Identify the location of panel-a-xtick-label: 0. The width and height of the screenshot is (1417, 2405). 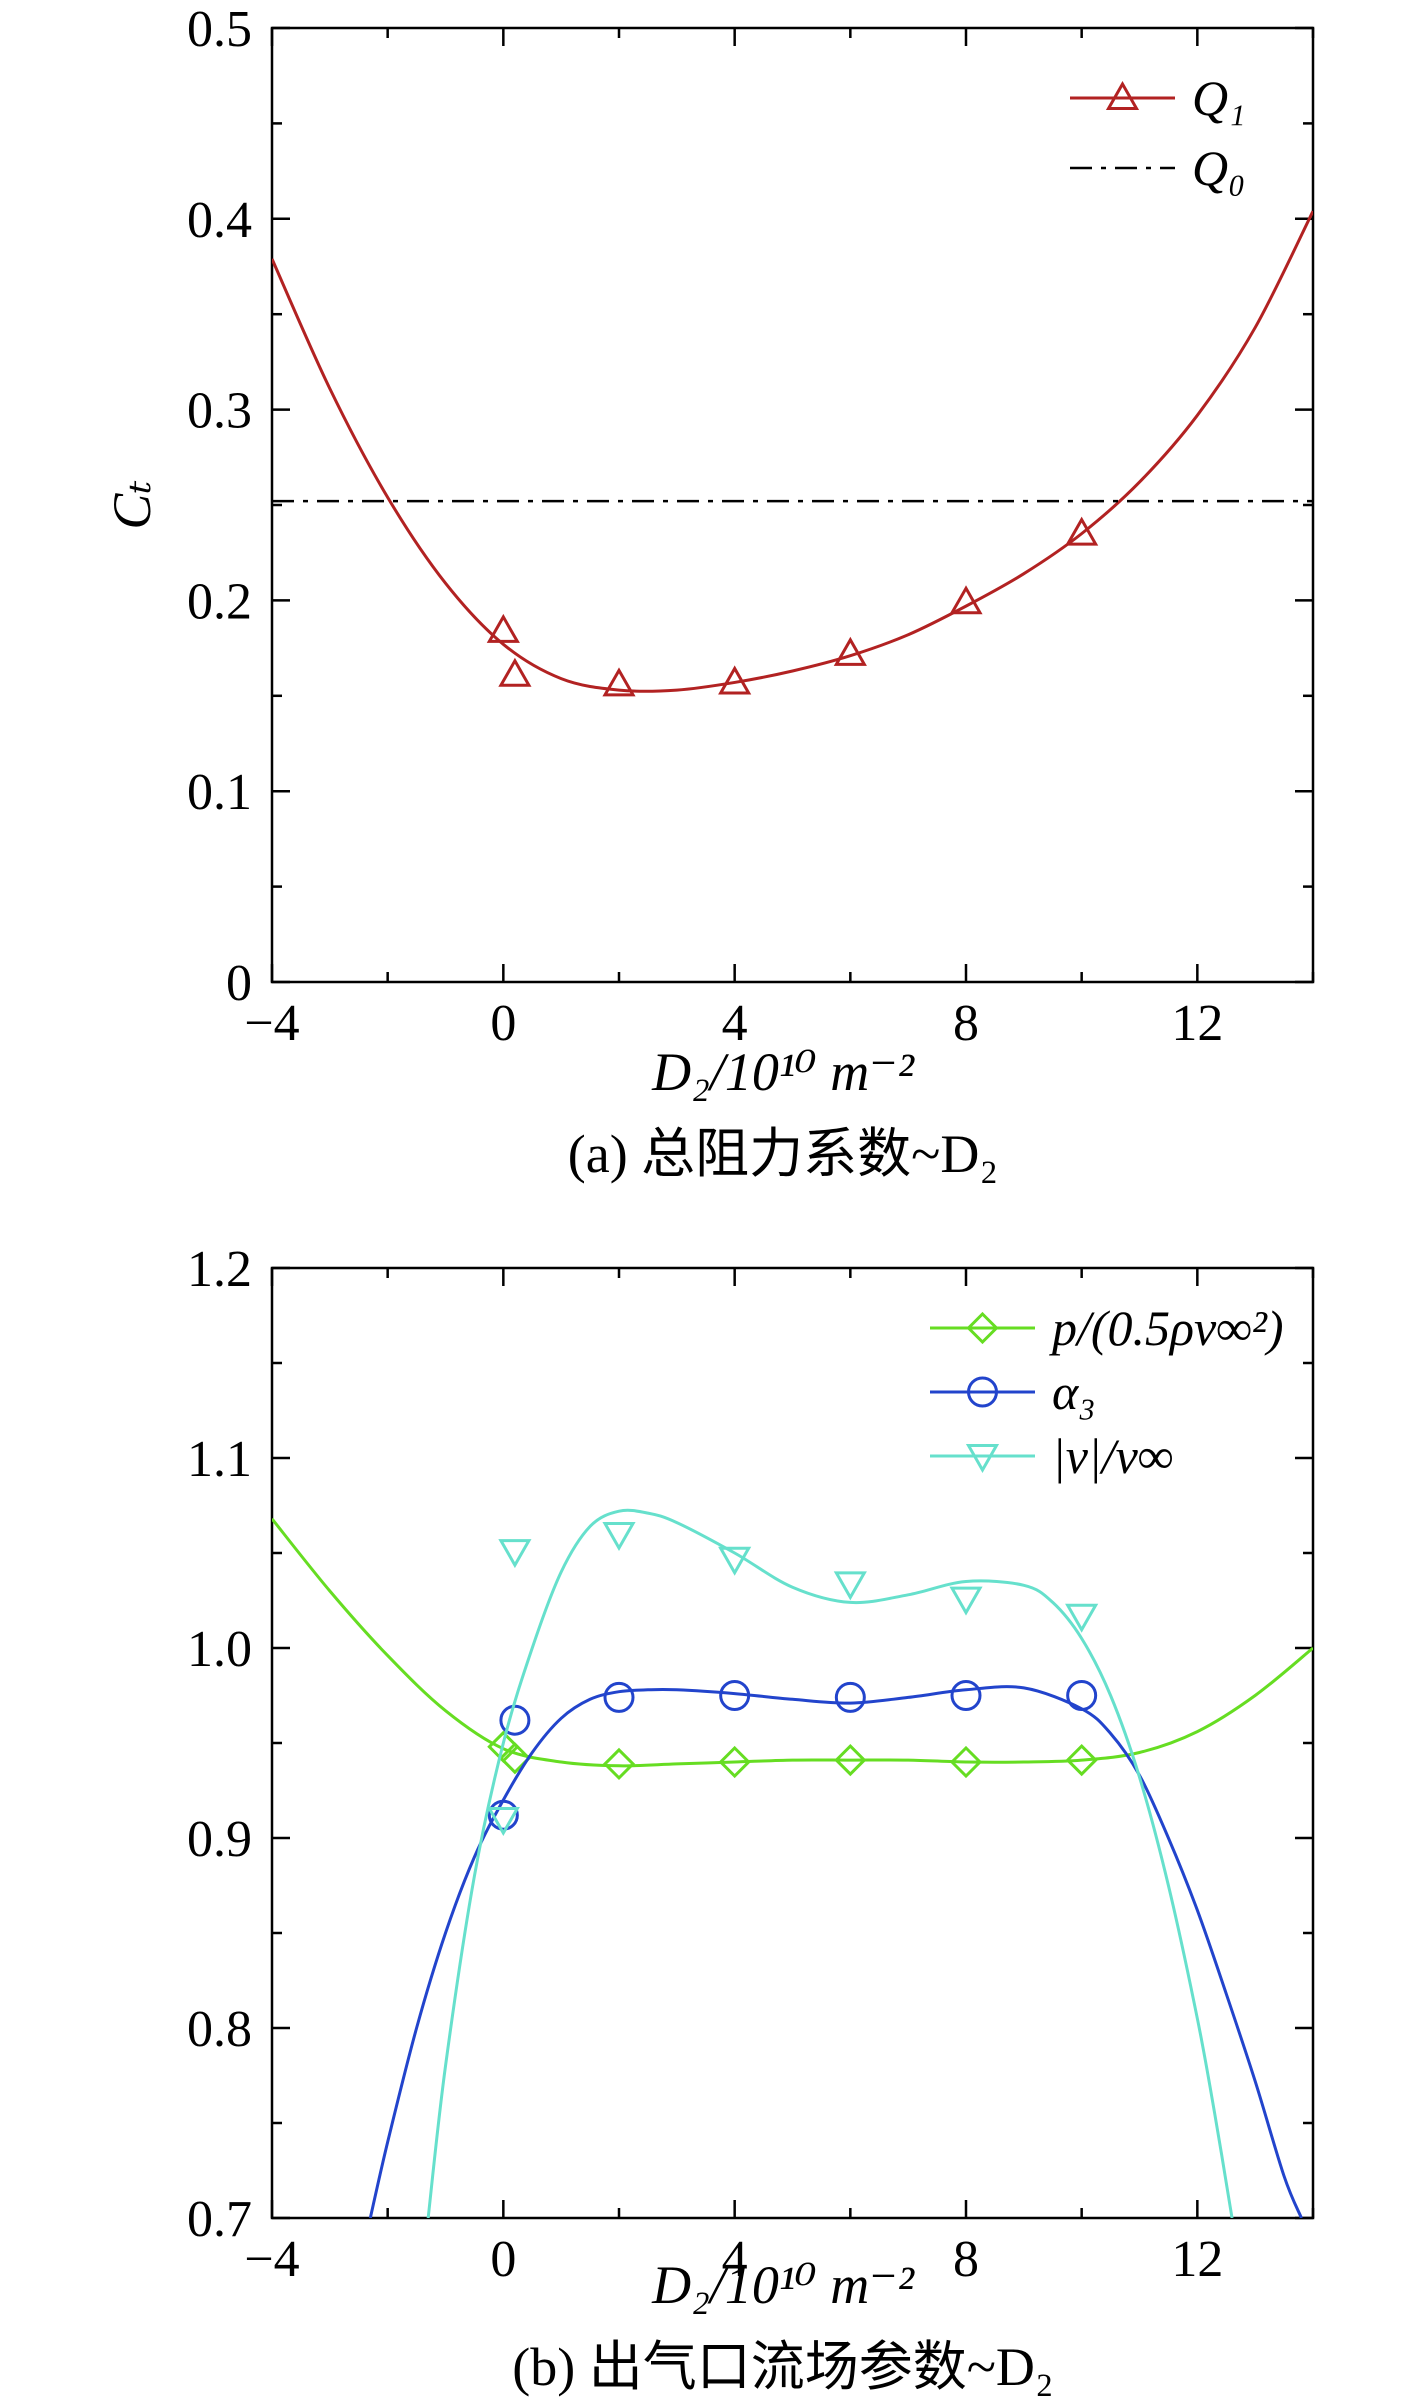
(503, 1023).